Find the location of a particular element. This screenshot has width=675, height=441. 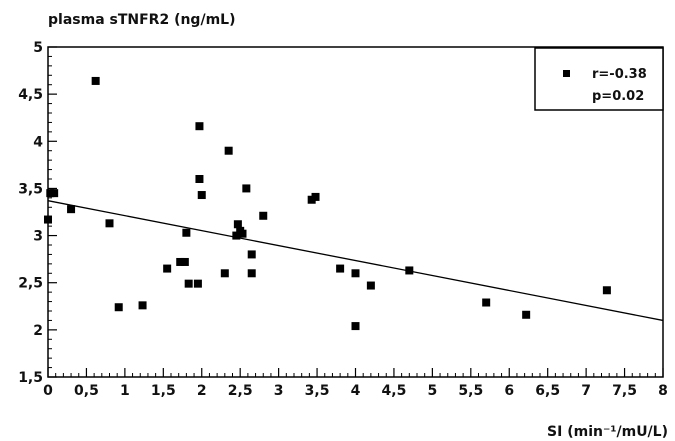

x-tick-label: 7,5 is located at coordinates (624, 391).